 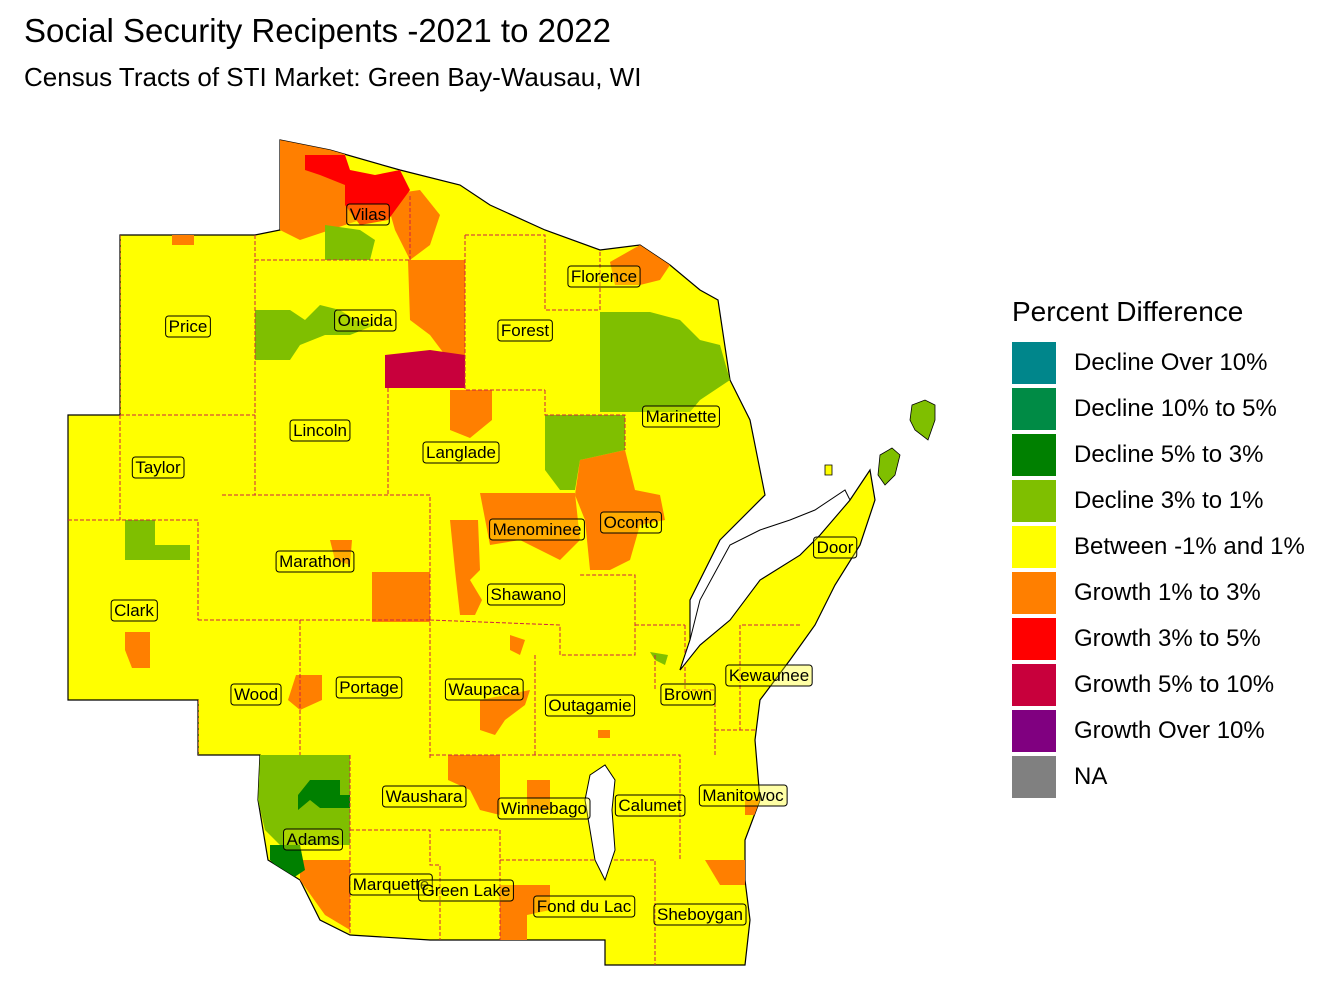 I want to click on county-label-marinette: Marinette, so click(x=681, y=416).